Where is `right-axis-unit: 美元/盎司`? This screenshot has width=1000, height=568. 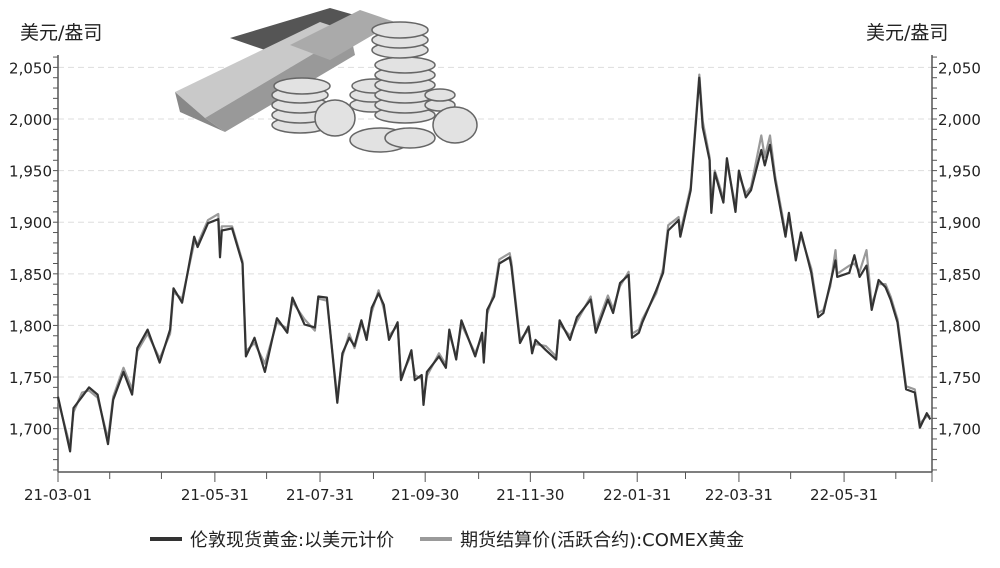 right-axis-unit: 美元/盎司 is located at coordinates (907, 33).